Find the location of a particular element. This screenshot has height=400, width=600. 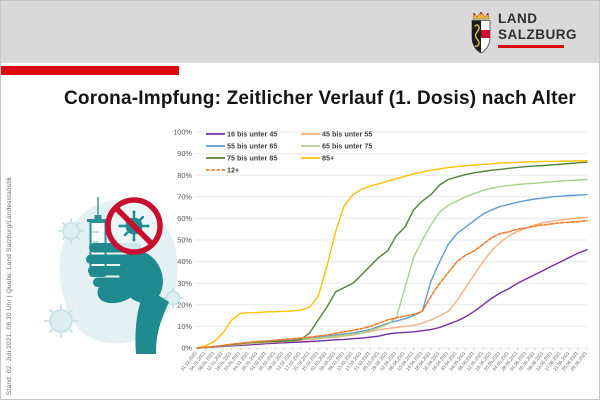

y-axis-label: 10% is located at coordinates (184, 326).